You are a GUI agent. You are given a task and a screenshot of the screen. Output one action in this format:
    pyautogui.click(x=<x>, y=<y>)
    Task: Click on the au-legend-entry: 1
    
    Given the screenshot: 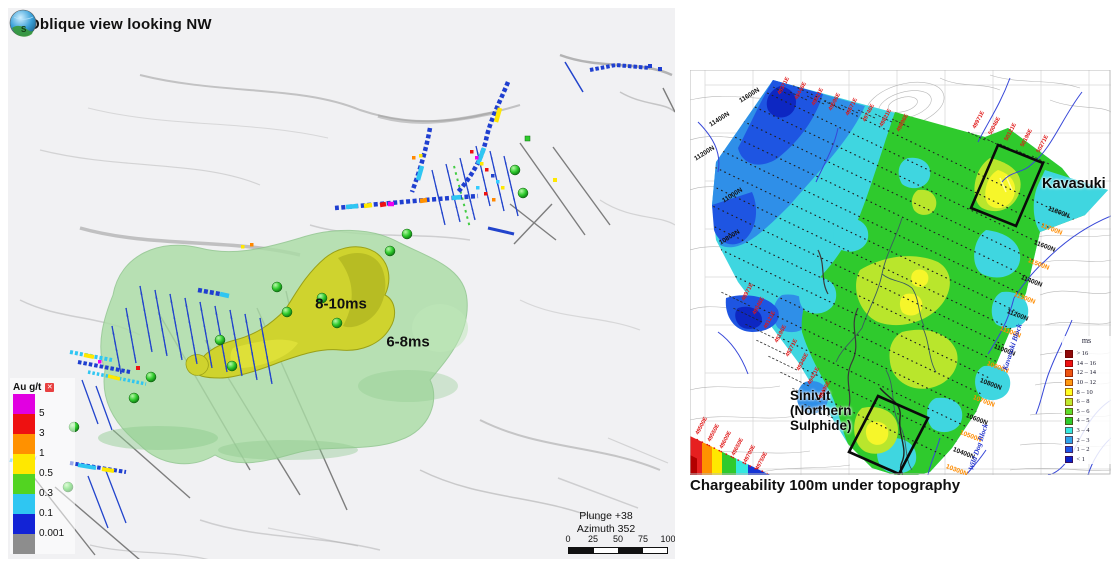 What is the action you would take?
    pyautogui.click(x=44, y=446)
    